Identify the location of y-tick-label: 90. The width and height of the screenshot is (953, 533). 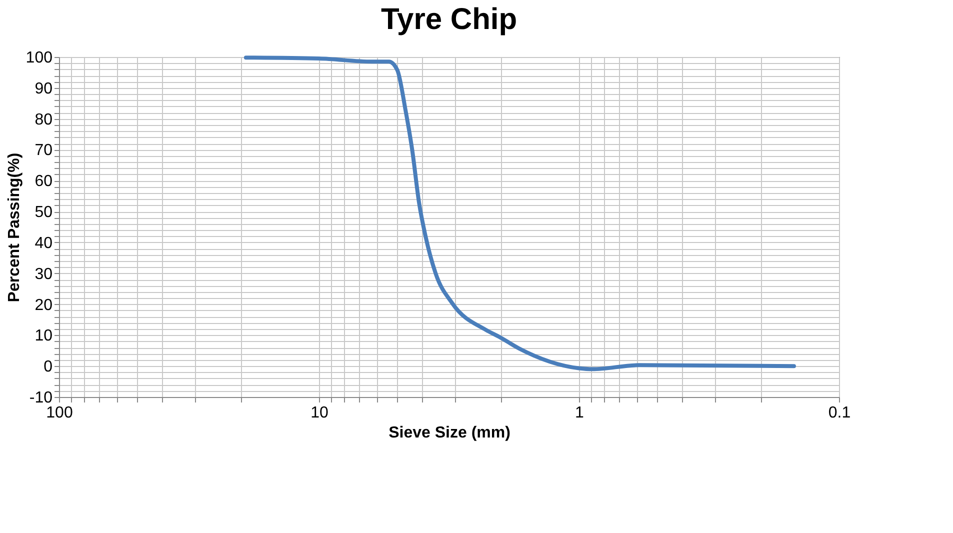
(43, 89).